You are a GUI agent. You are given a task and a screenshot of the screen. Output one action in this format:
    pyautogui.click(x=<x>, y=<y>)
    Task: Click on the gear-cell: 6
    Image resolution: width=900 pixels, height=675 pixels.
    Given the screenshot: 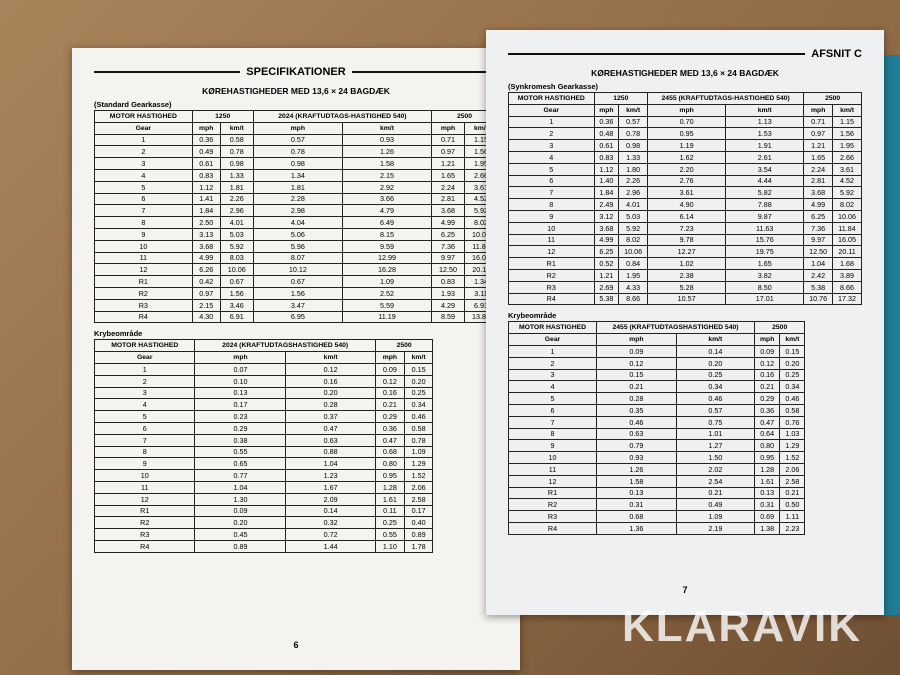 What is the action you would take?
    pyautogui.click(x=552, y=410)
    